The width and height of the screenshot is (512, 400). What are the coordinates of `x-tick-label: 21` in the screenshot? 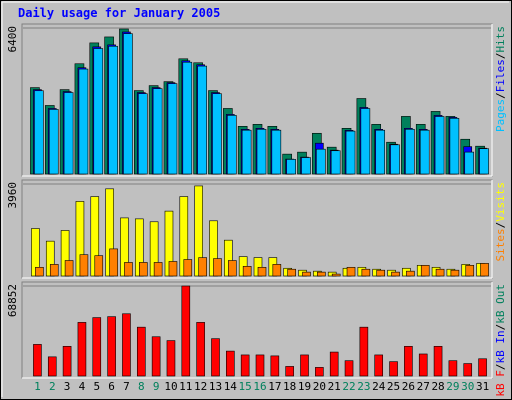 It's located at (334, 386).